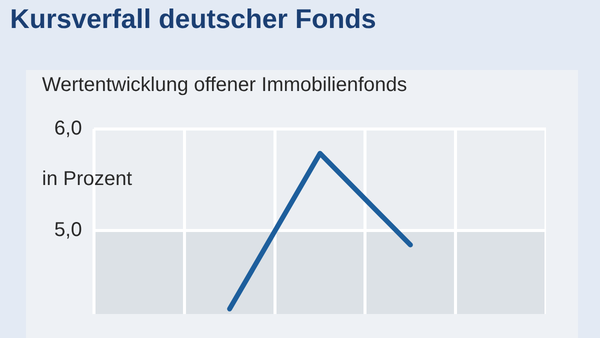 Image resolution: width=600 pixels, height=338 pixels. Describe the element at coordinates (224, 85) in the screenshot. I see `chart-subtitle: Wertentwicklung offener Immobilienfonds` at that location.